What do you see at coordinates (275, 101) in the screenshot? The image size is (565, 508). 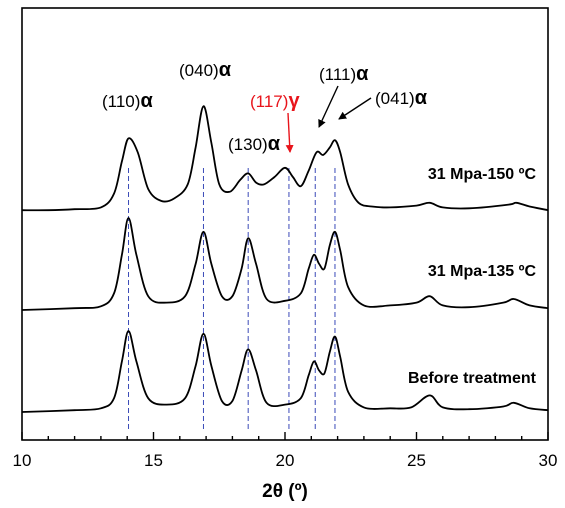 I see `peak-label: (117)γ` at bounding box center [275, 101].